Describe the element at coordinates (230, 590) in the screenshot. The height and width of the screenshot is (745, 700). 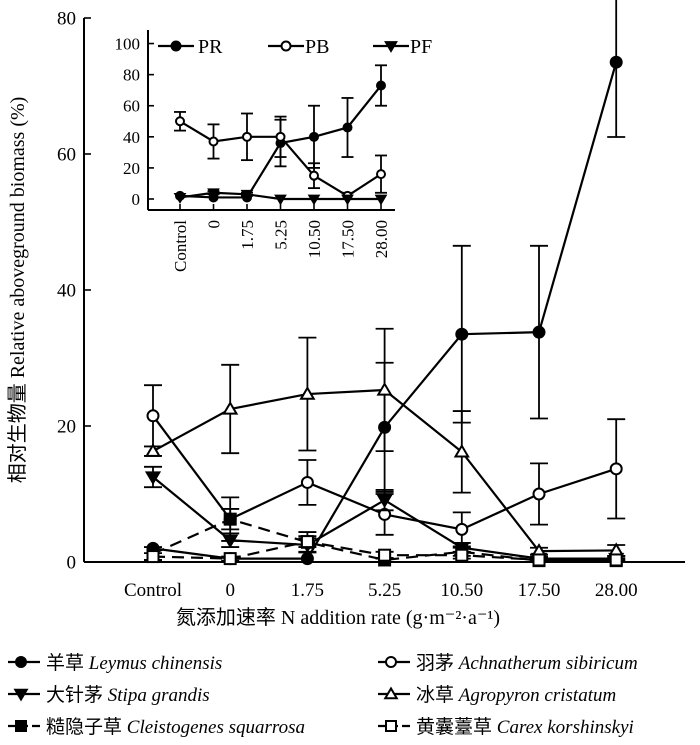
I see `main-x-tick-label: 0` at that location.